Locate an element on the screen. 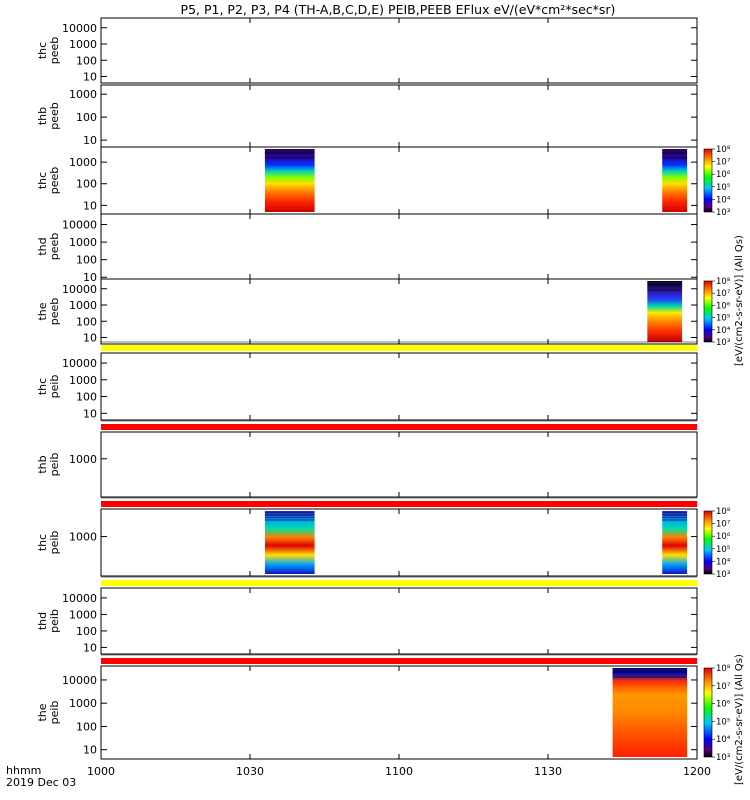 This screenshot has height=800, width=750. time-axis: hhmm 2019 Dec 03 1000 1030 1100 1130 1200 is located at coordinates (358, 776).